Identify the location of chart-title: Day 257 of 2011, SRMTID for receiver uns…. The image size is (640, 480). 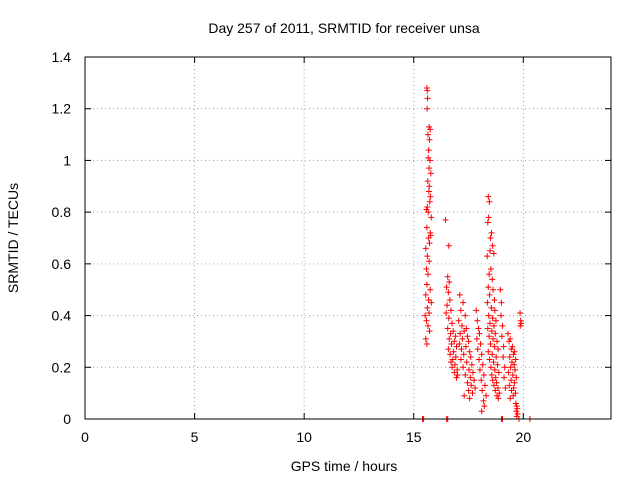
(344, 28).